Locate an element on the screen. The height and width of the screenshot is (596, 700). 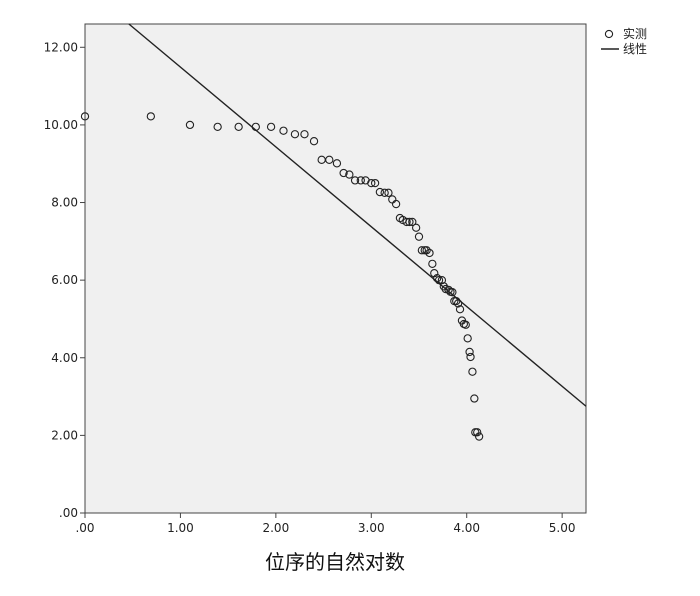
x-tick-label: 3.00 is located at coordinates (371, 528).